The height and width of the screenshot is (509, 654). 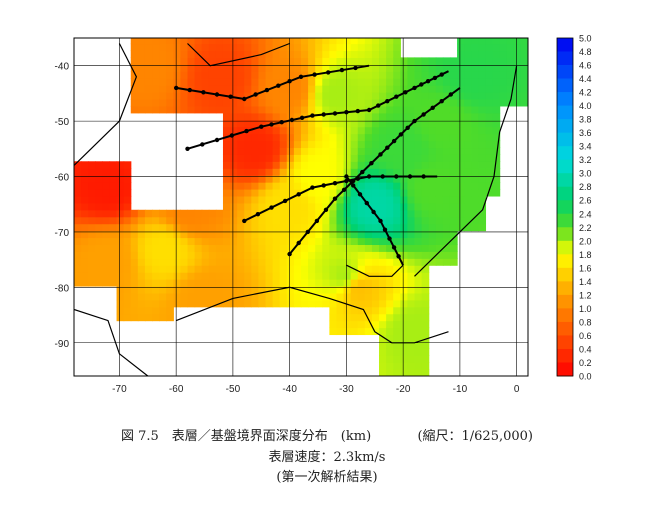 I want to click on colorbar-tick-label: 1.0, so click(x=585, y=309).